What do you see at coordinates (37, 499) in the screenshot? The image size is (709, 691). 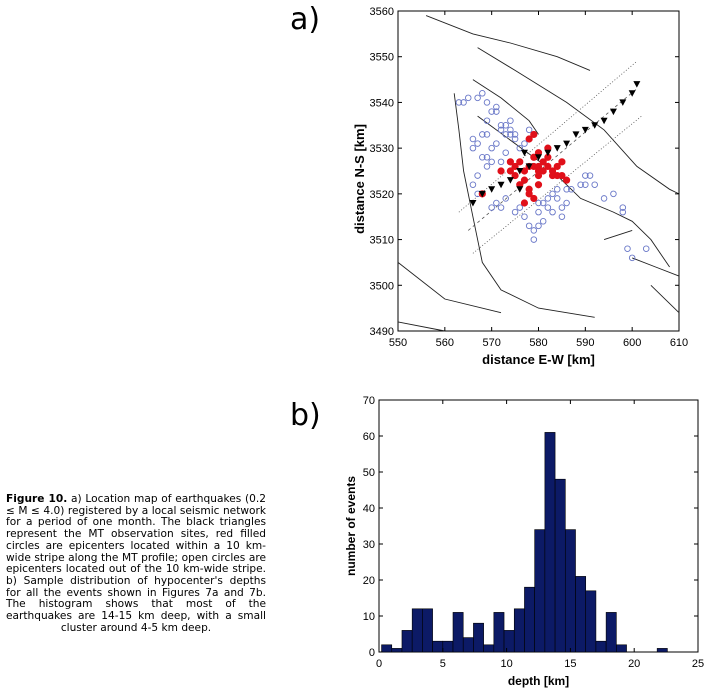 I see `caption-heading: Figure 10.` at bounding box center [37, 499].